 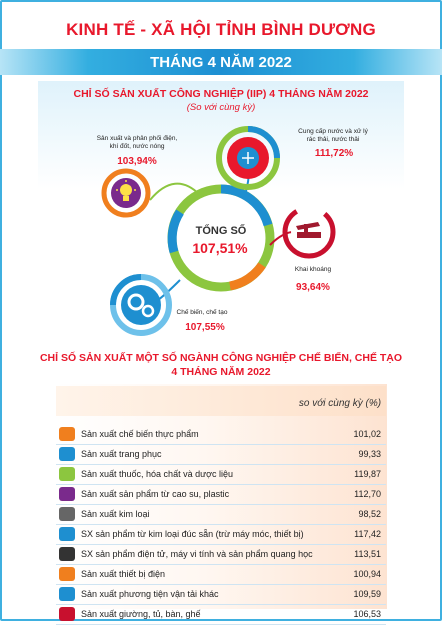 I want to click on row-label: Sản xuất thiết bị điện, so click(x=123, y=574).